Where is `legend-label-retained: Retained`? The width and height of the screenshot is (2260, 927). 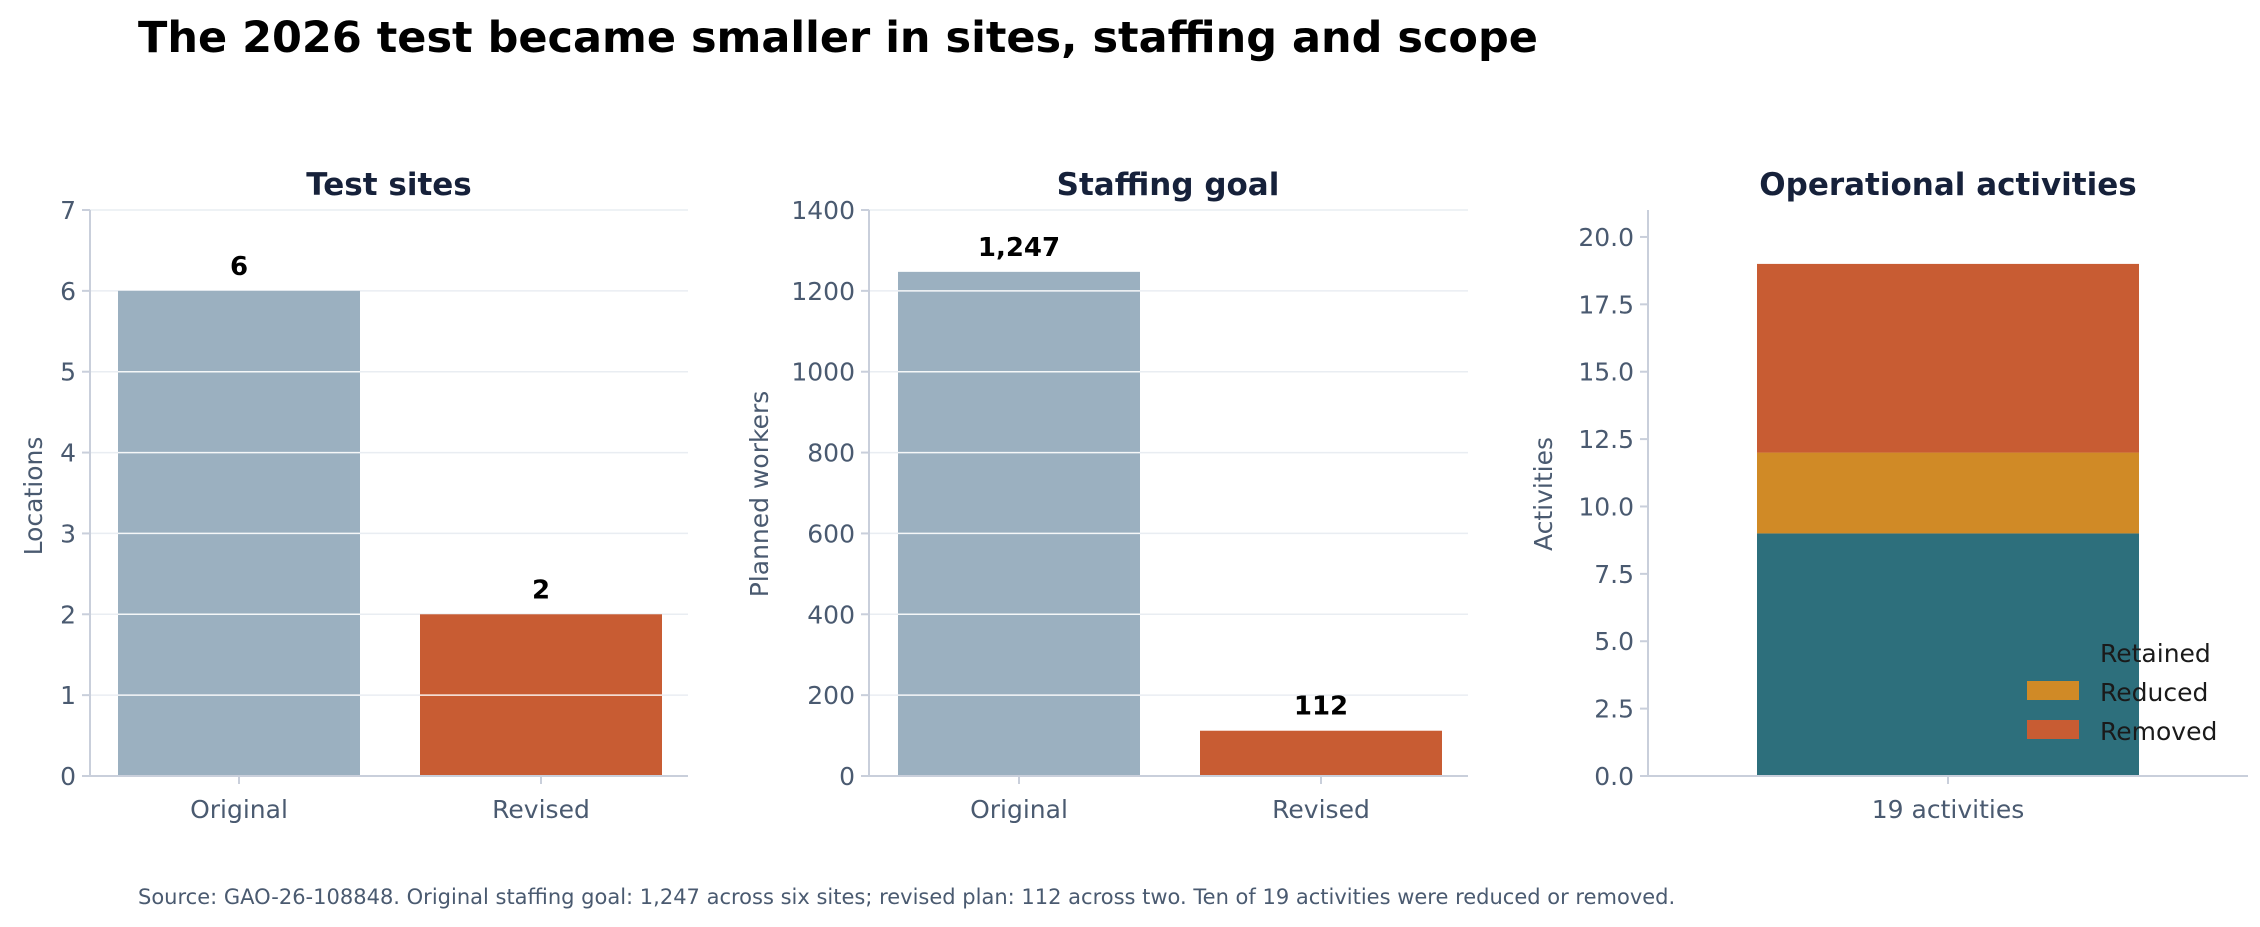 legend-label-retained: Retained is located at coordinates (2155, 653).